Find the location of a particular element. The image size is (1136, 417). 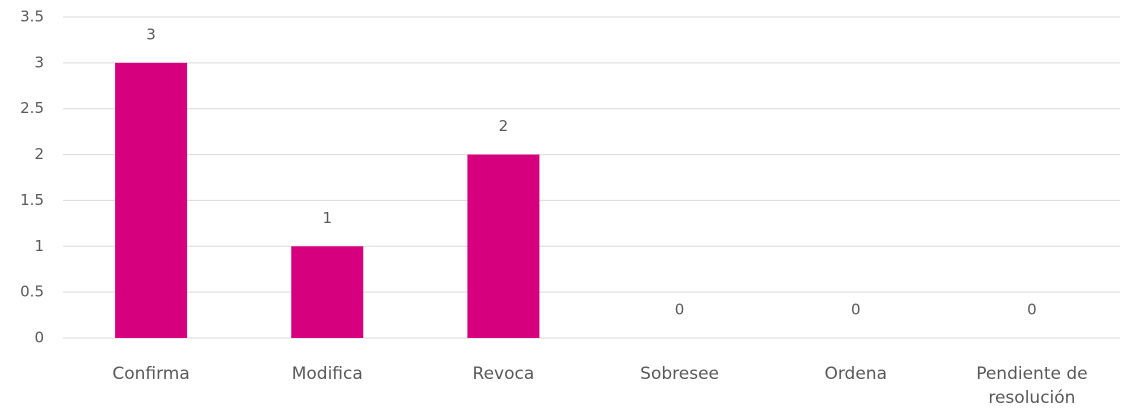

y-tick-label: 2 is located at coordinates (39, 154).